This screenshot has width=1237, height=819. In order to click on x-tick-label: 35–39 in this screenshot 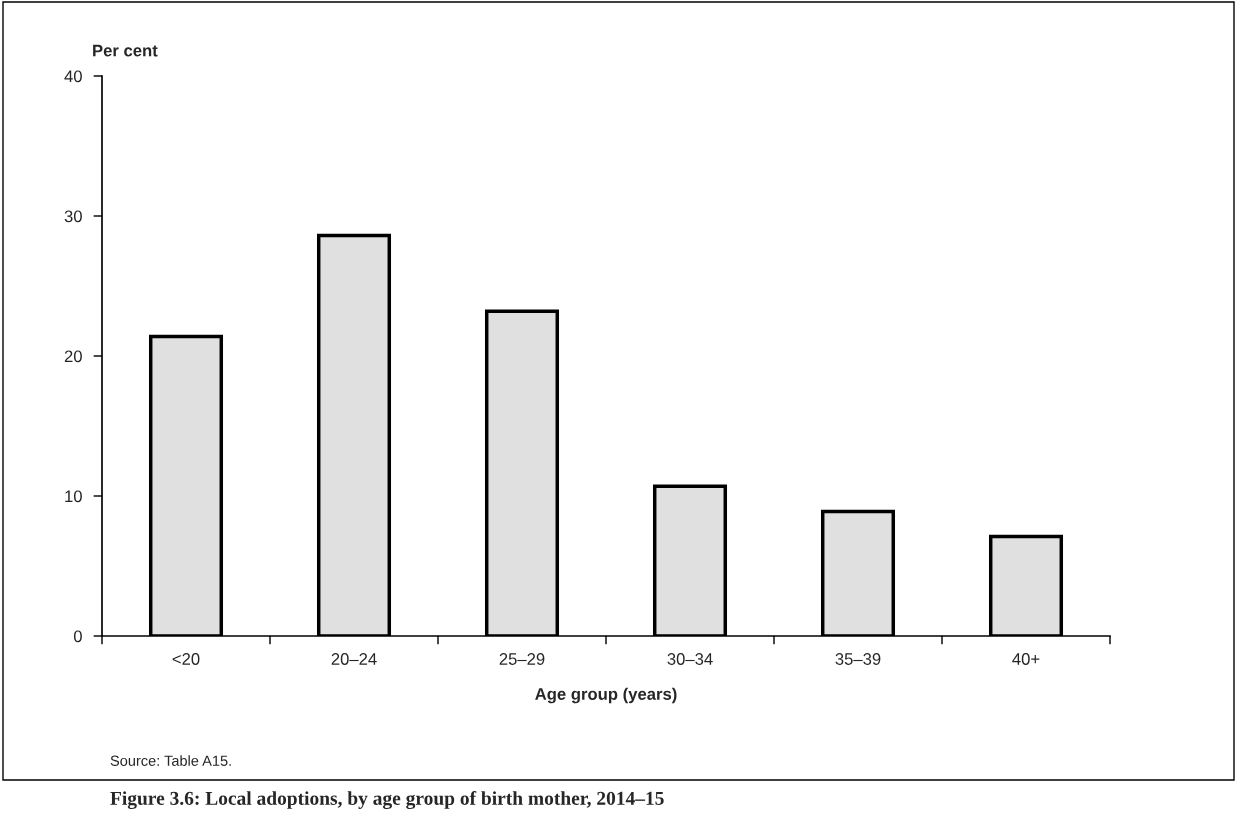, I will do `click(858, 659)`.